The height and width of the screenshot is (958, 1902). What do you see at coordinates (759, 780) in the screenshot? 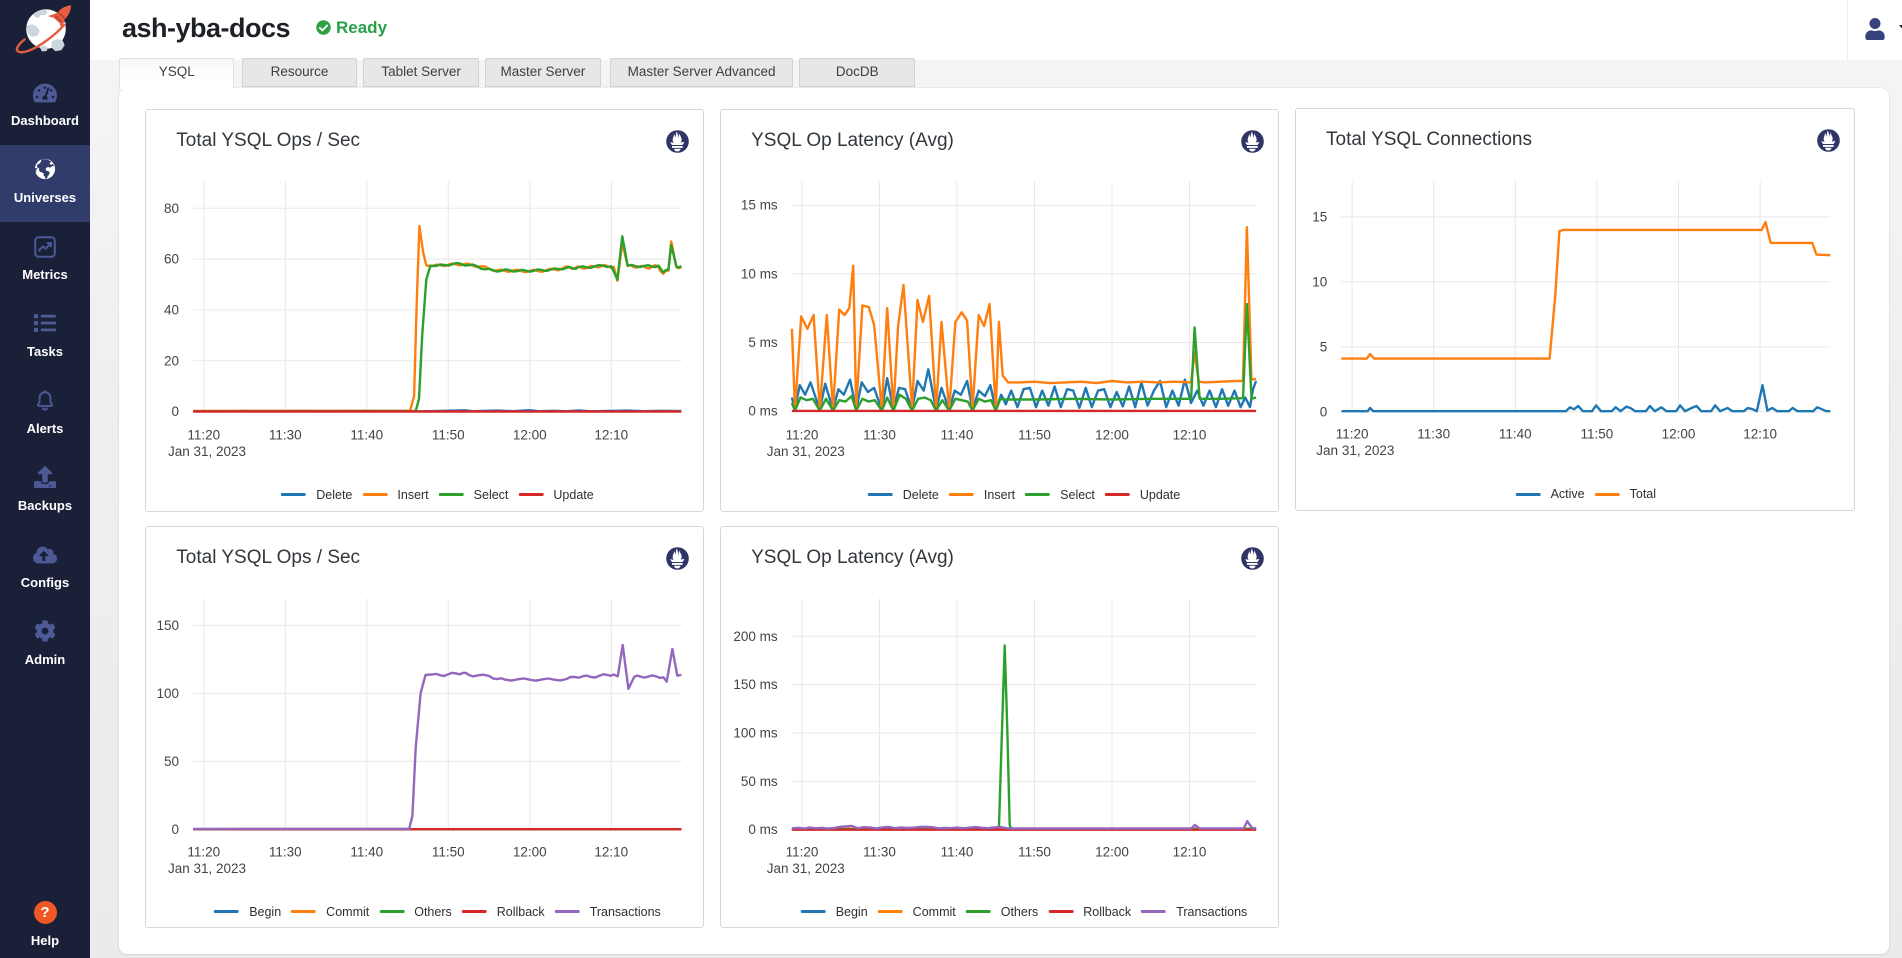
I see `svg-text: 50 ms` at bounding box center [759, 780].